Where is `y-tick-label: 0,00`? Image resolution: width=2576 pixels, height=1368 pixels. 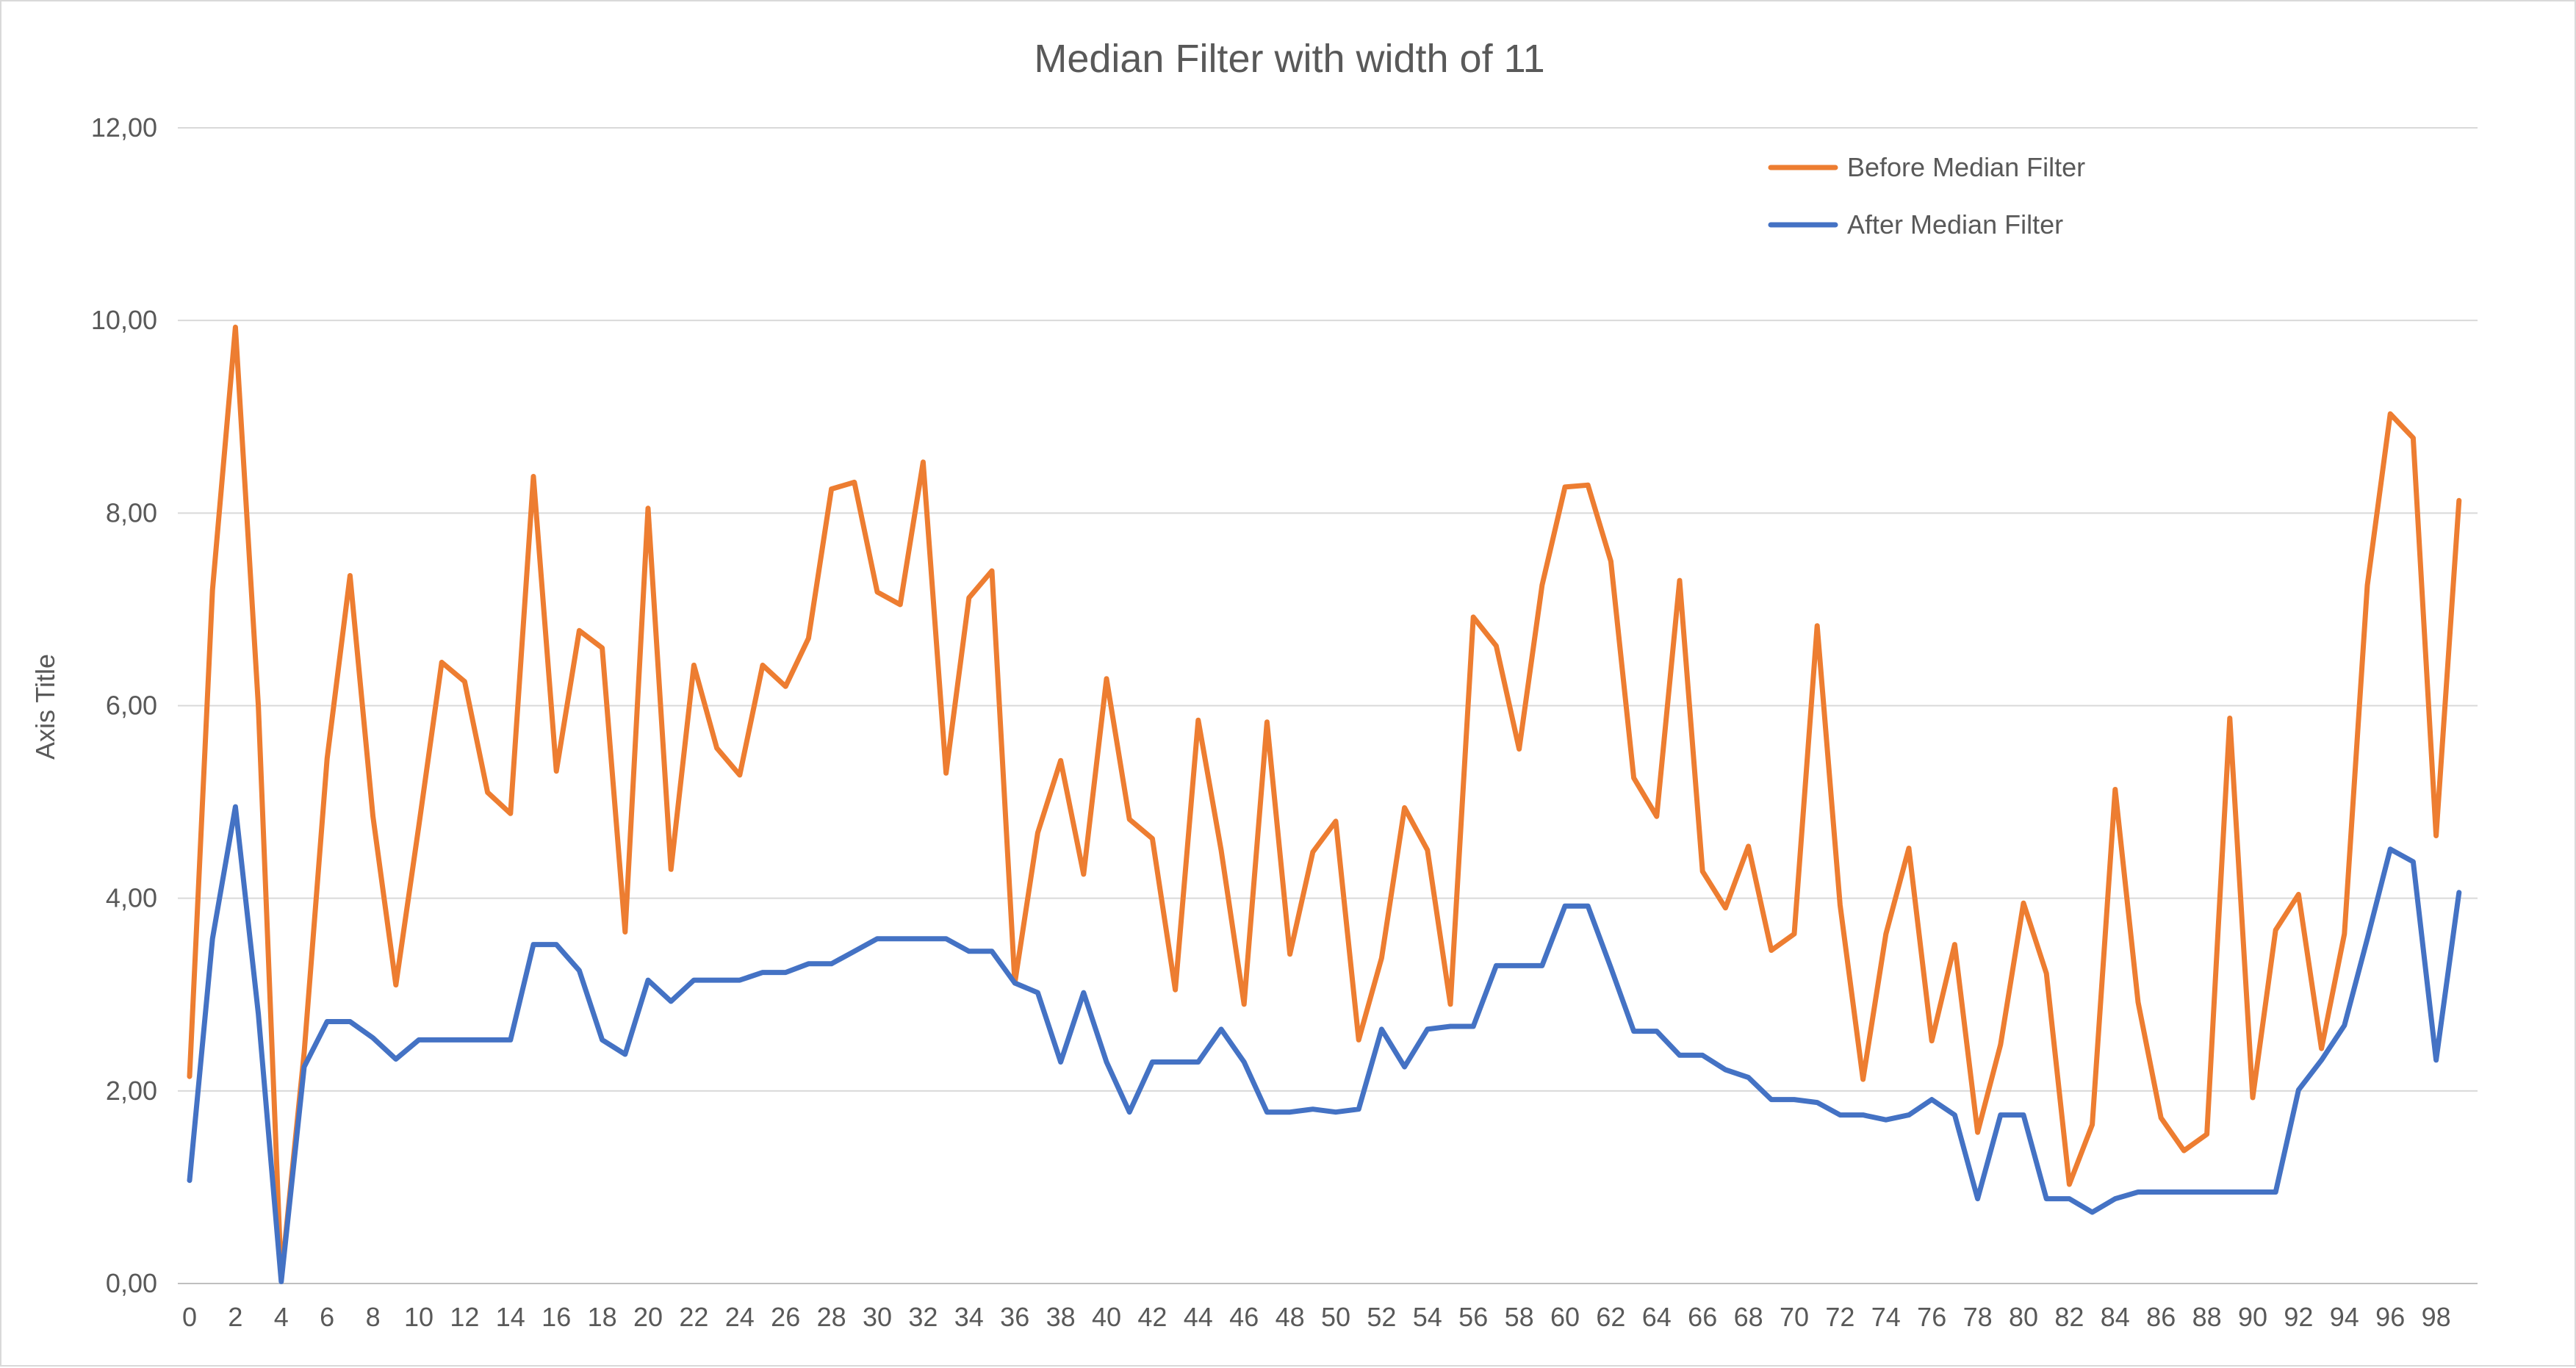
y-tick-label: 0,00 is located at coordinates (131, 1283).